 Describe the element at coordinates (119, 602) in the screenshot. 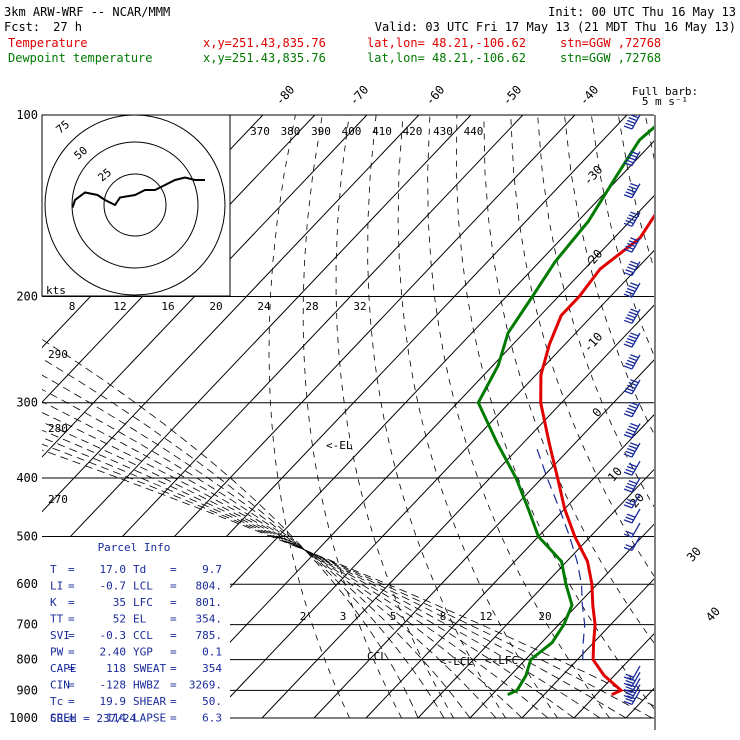

I see `parcel-info-cell: 35` at that location.